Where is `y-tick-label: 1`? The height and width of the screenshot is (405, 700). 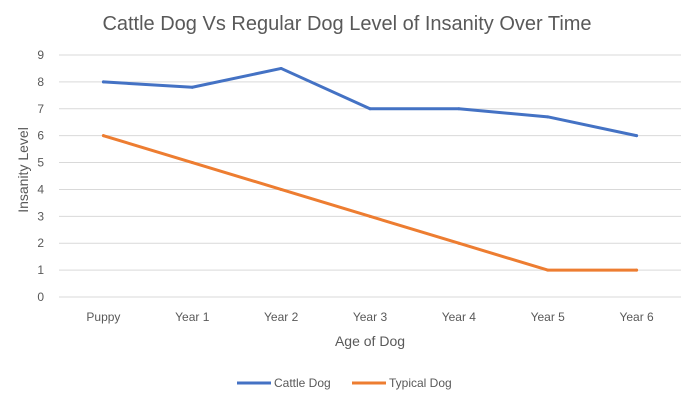
y-tick-label: 1 is located at coordinates (40, 270).